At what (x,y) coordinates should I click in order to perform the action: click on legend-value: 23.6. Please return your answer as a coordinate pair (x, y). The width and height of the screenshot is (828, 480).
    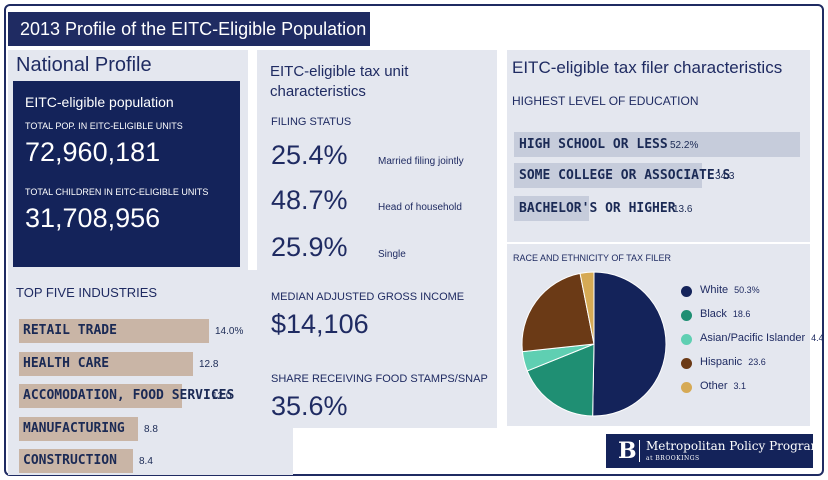
    Looking at the image, I should click on (757, 362).